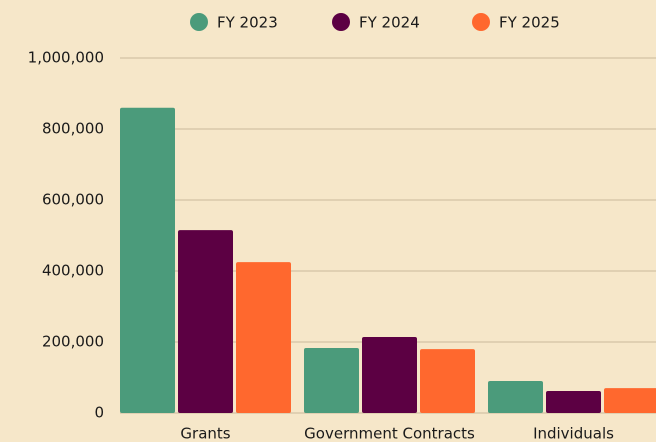  I want to click on legend-label: FY 2024, so click(389, 23).